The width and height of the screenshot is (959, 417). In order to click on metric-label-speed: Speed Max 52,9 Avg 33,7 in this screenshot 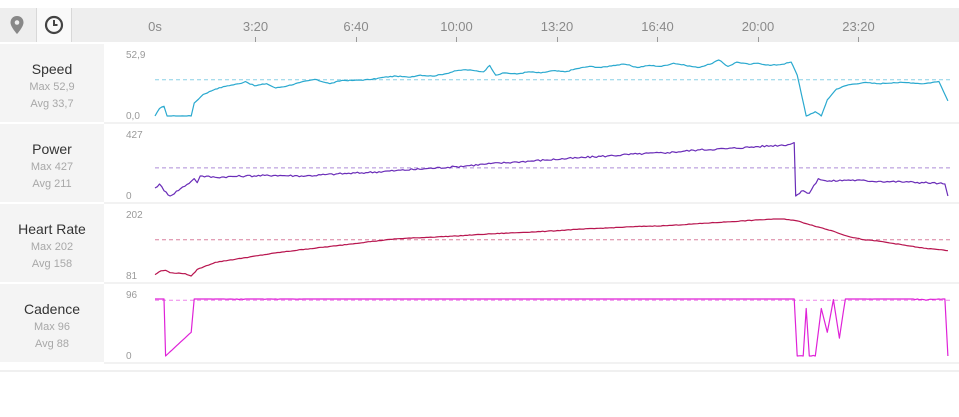, I will do `click(52, 83)`.